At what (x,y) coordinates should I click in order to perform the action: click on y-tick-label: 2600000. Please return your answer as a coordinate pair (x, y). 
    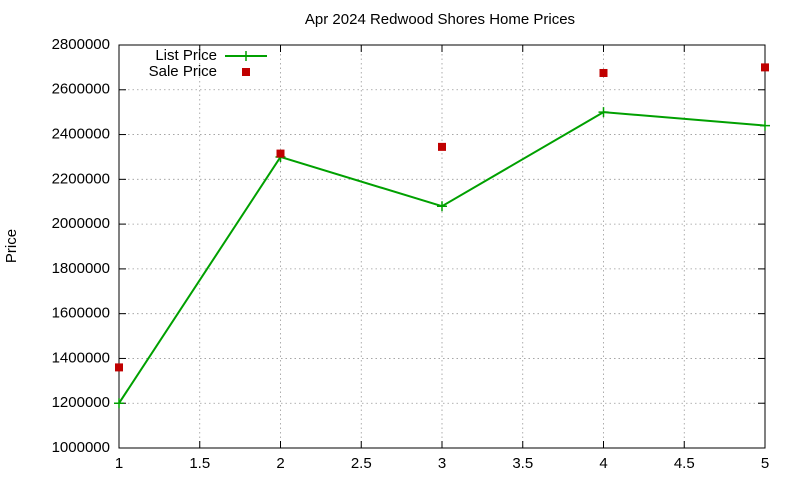
    Looking at the image, I should click on (81, 89).